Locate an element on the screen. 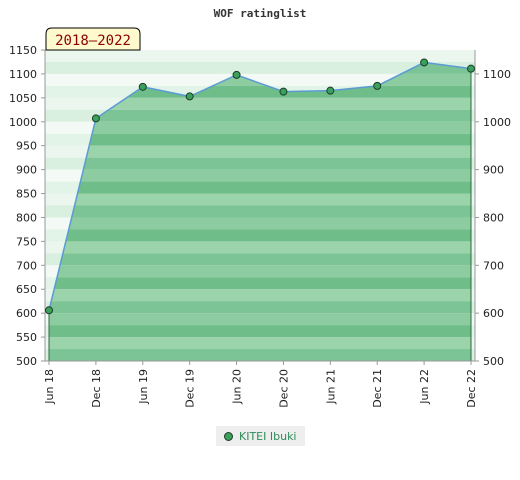 The width and height of the screenshot is (520, 480). legend-label: KITEI Ibuki is located at coordinates (268, 436).